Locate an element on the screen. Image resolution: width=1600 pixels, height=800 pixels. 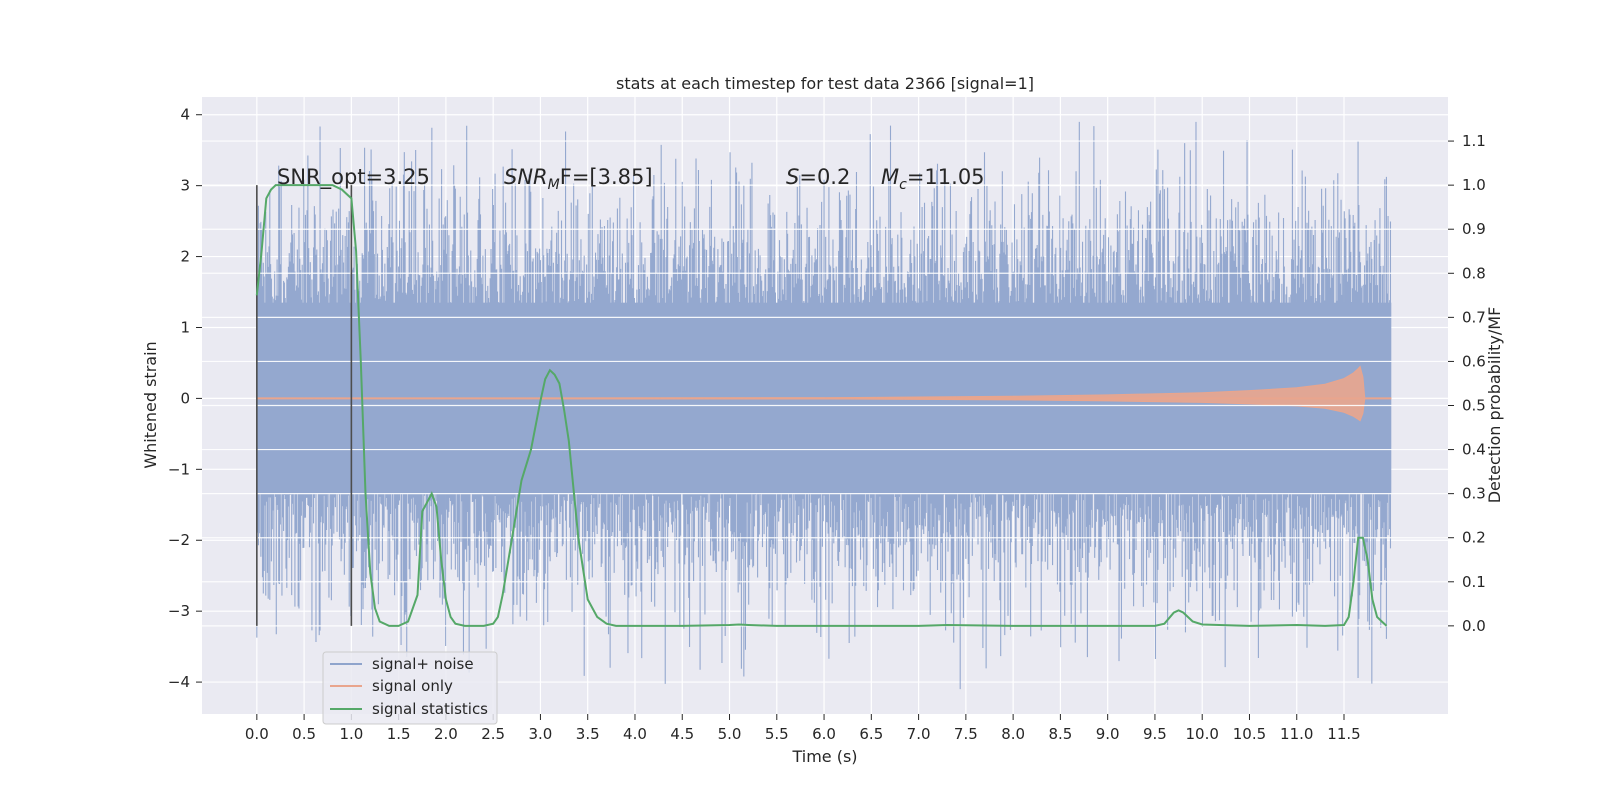
y-tick-label: −3 is located at coordinates (179, 611).